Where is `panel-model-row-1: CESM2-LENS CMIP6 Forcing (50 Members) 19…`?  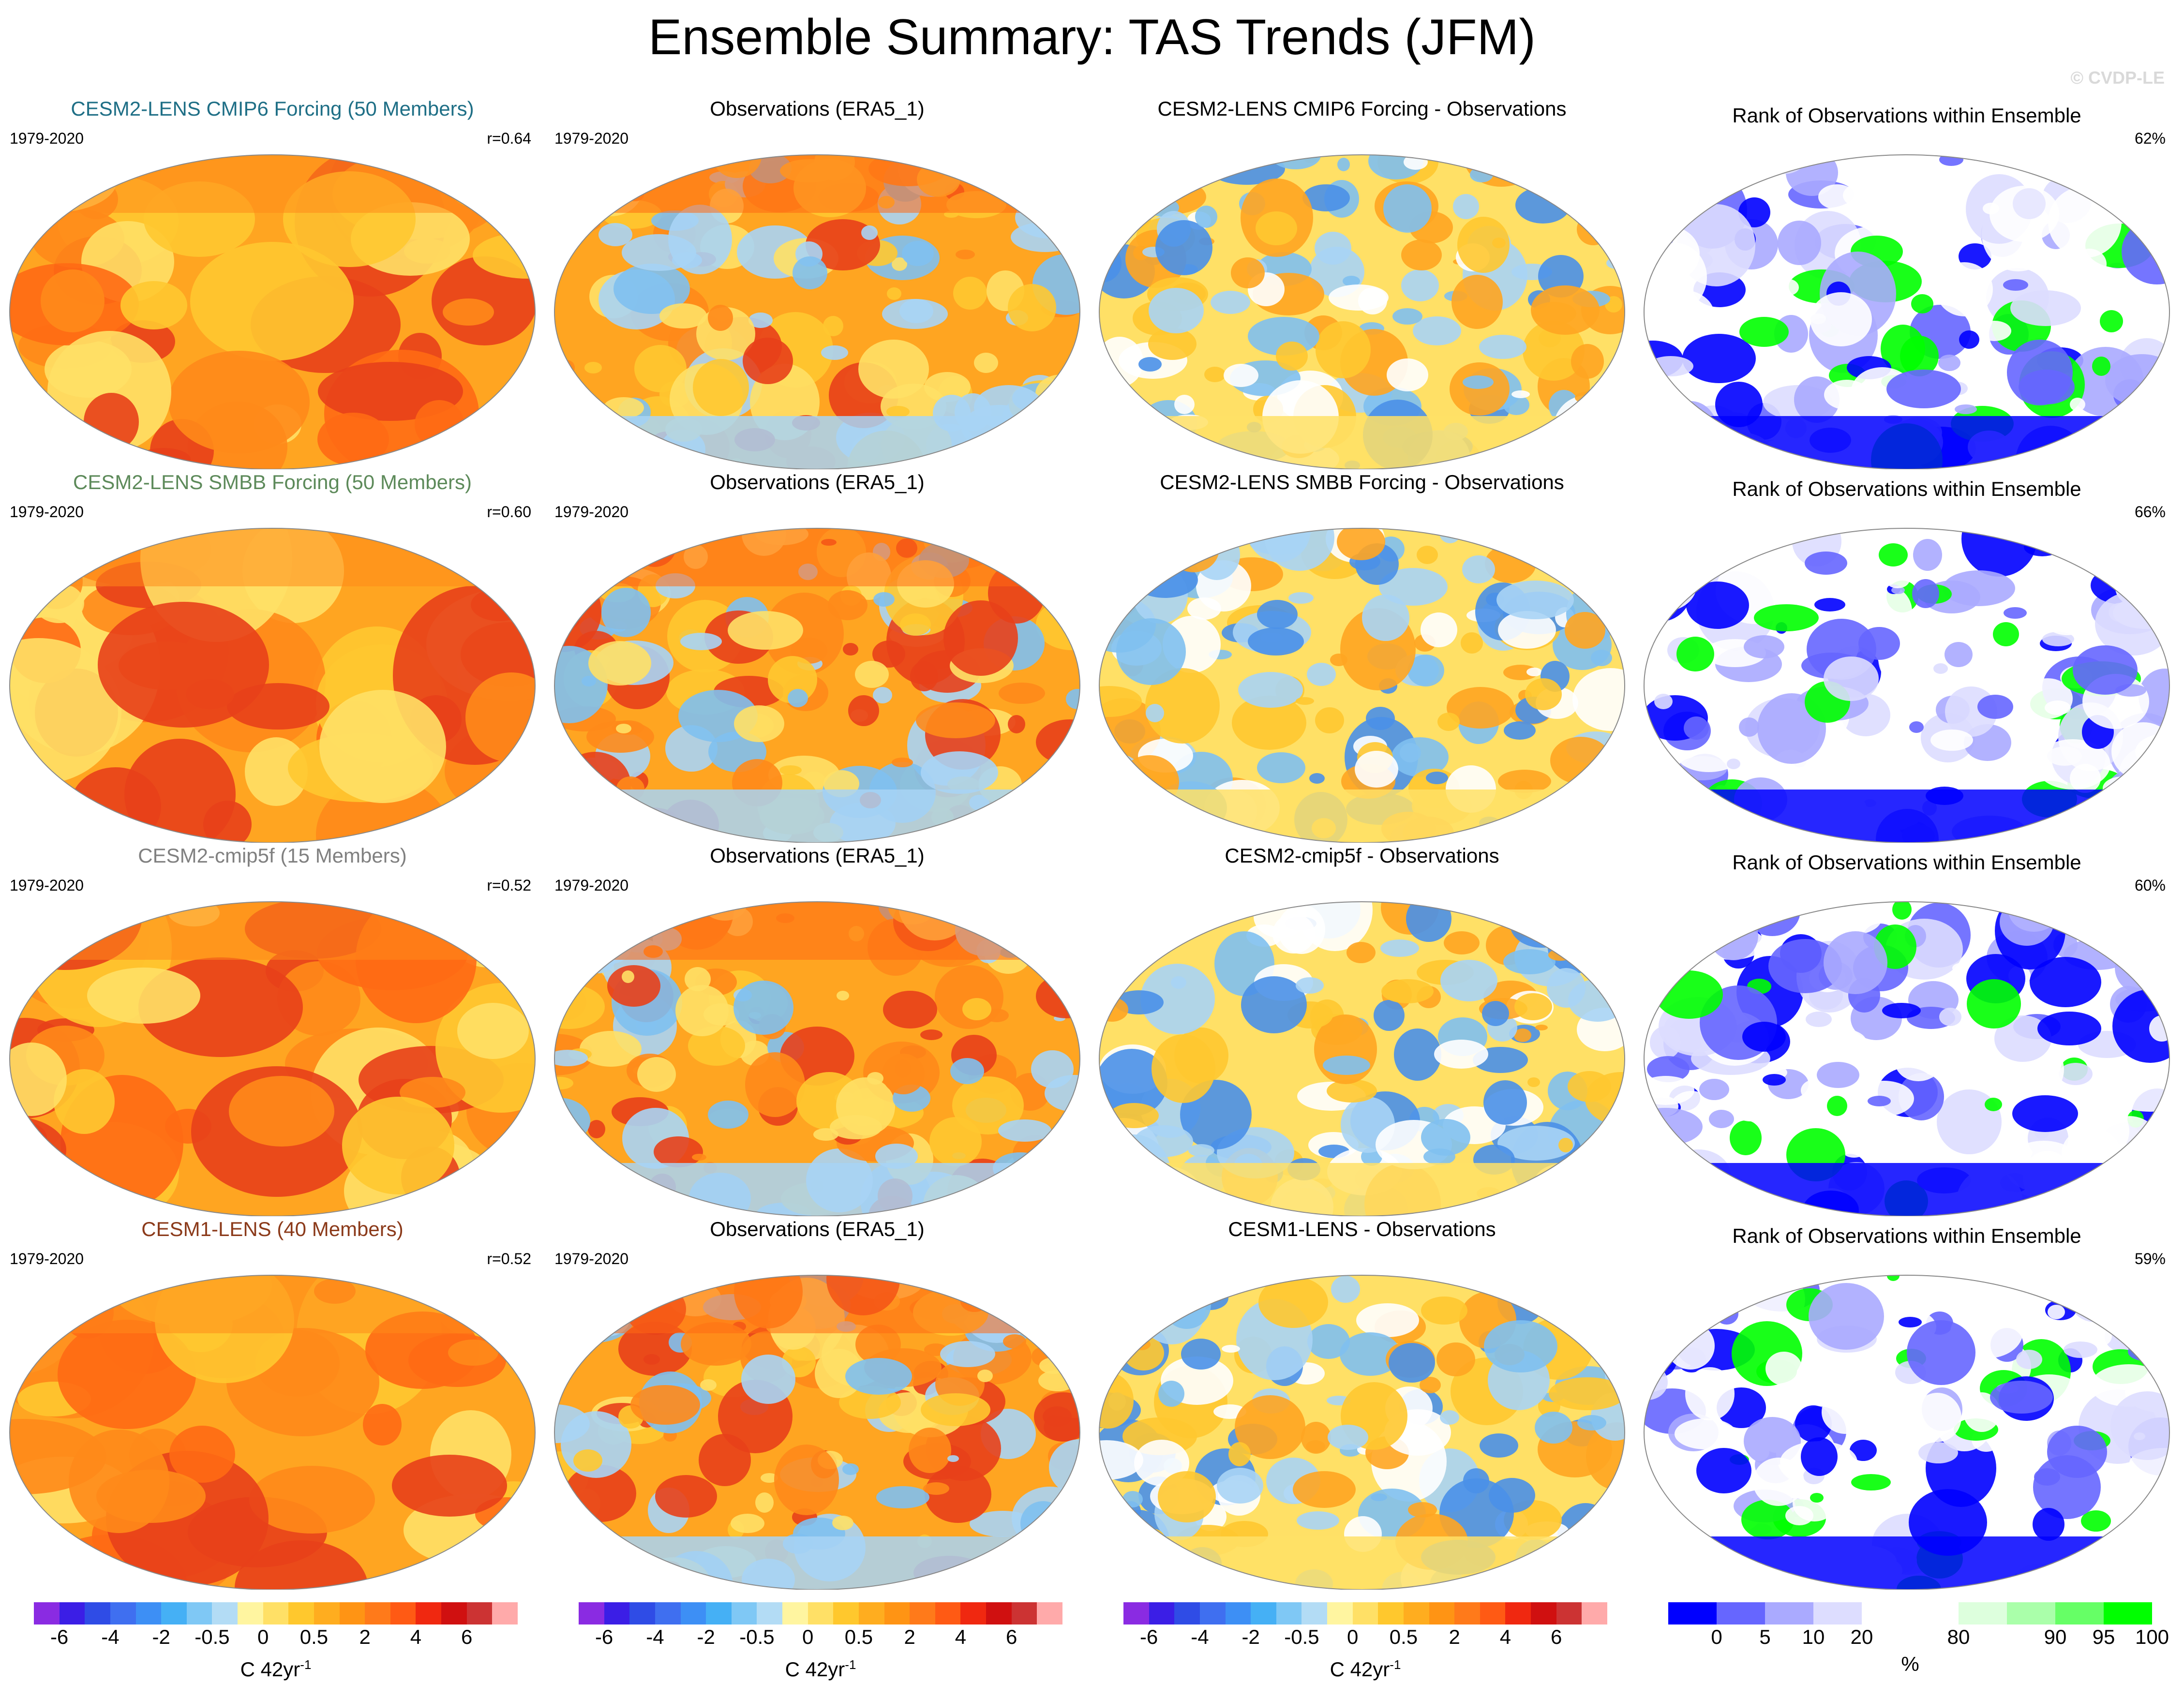
panel-model-row-1: CESM2-LENS CMIP6 Forcing (50 Members) 19… is located at coordinates (272, 283).